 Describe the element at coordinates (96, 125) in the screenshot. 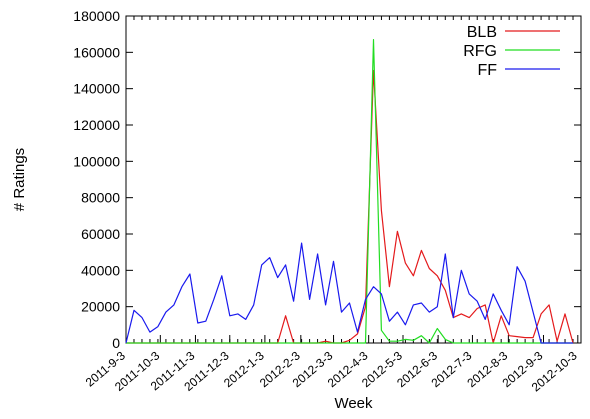

I see `y-tick-label: 120000` at that location.